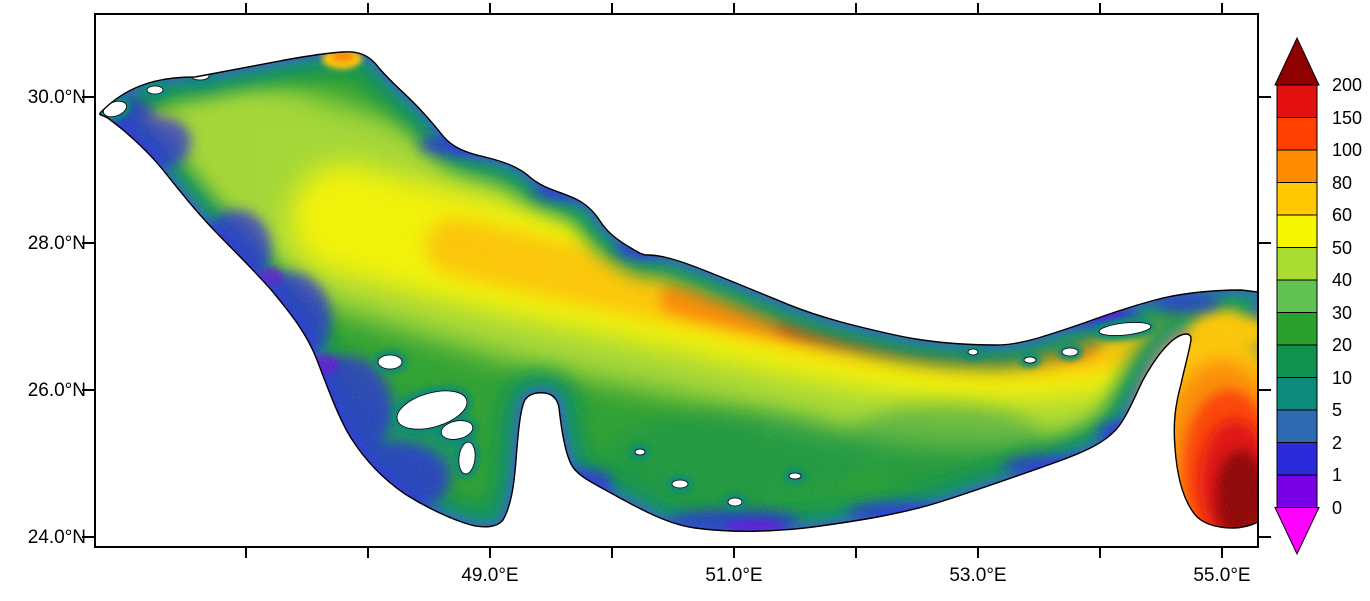  What do you see at coordinates (1342, 345) in the screenshot?
I see `colorbar-label-20: 20` at bounding box center [1342, 345].